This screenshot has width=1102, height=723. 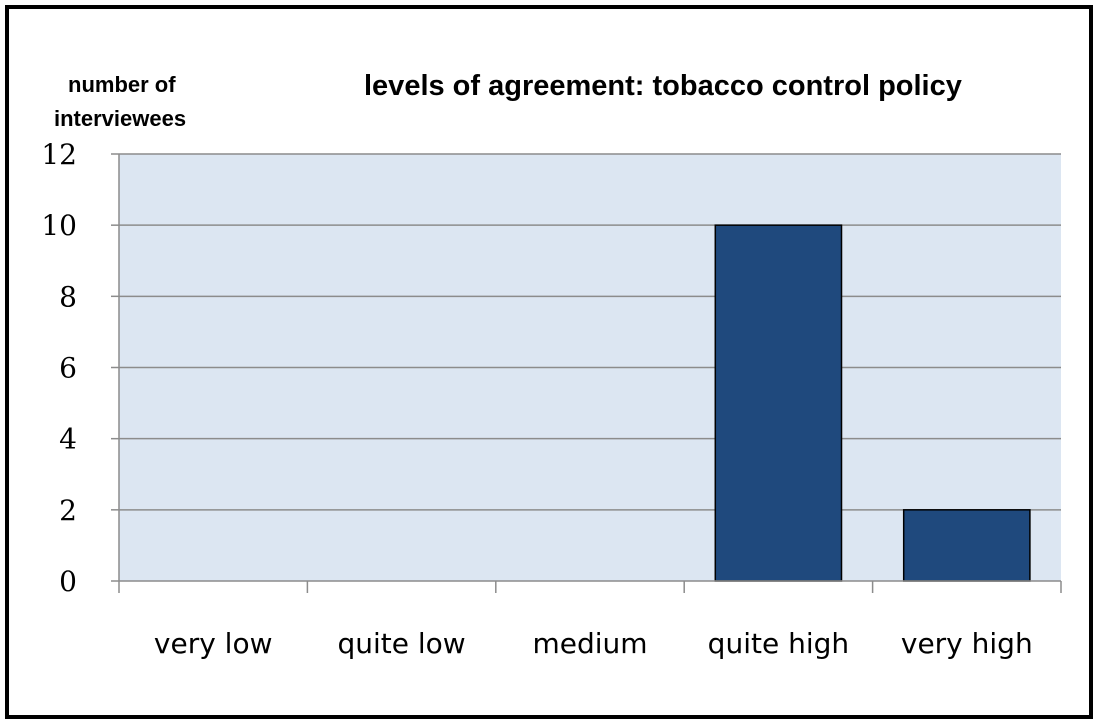 What do you see at coordinates (213, 643) in the screenshot?
I see `x-category-label: very low` at bounding box center [213, 643].